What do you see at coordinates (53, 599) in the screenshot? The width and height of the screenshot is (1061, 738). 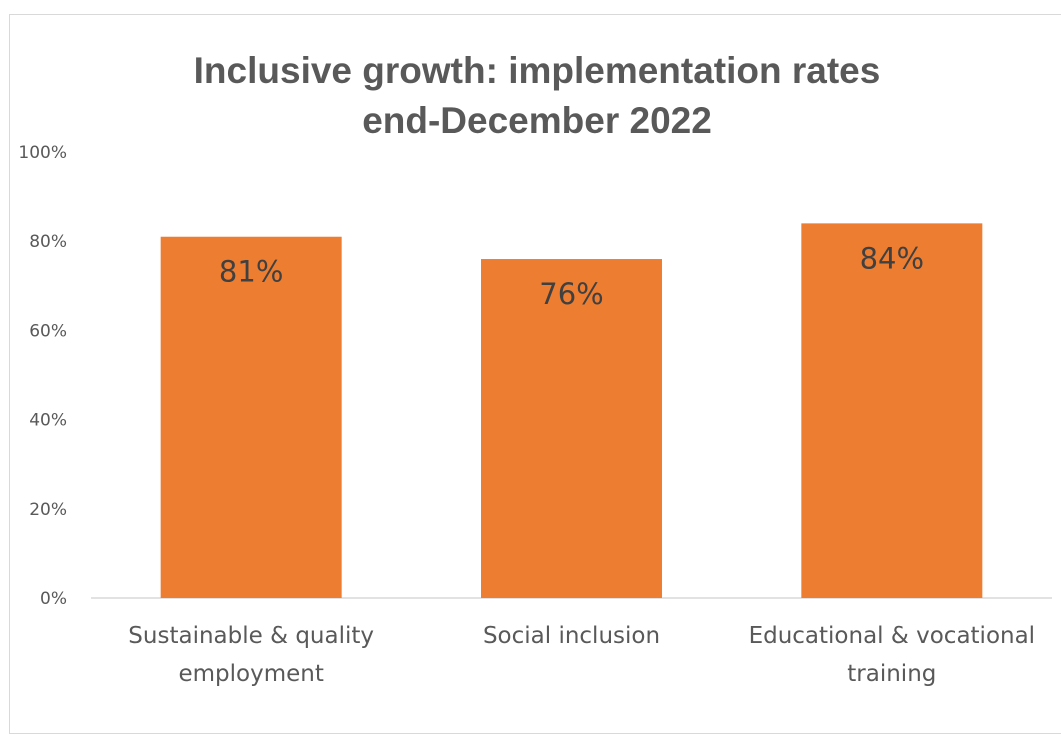 I see `y-tick-label: 0%` at bounding box center [53, 599].